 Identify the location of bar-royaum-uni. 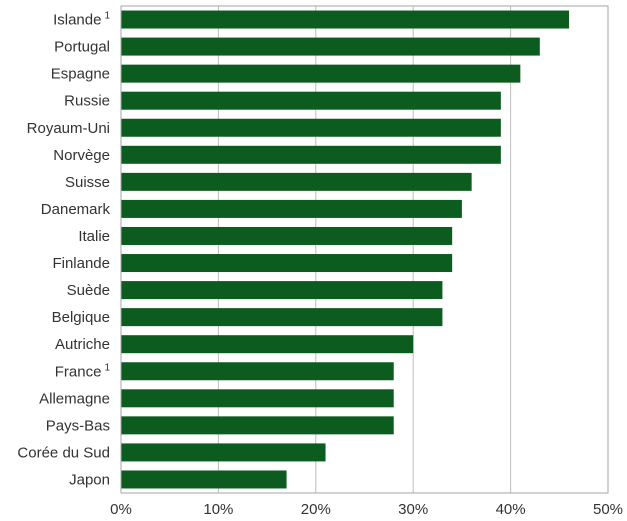
(311, 127).